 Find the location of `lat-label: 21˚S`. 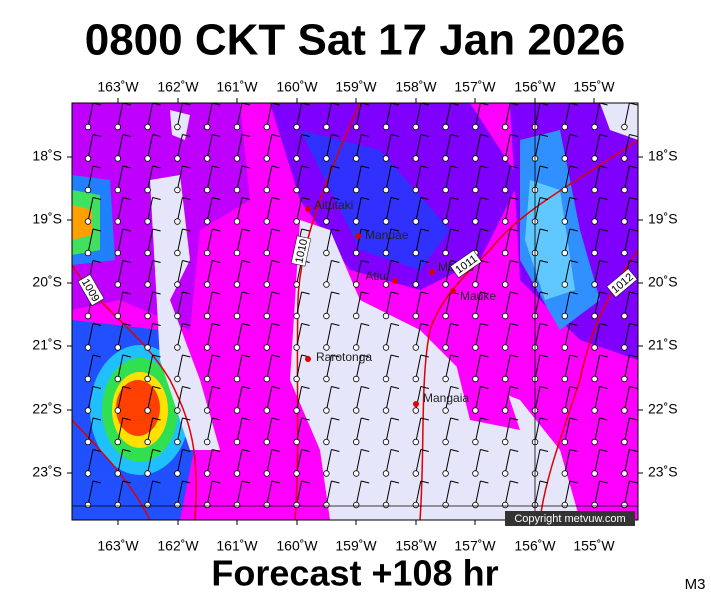

lat-label: 21˚S is located at coordinates (663, 345).